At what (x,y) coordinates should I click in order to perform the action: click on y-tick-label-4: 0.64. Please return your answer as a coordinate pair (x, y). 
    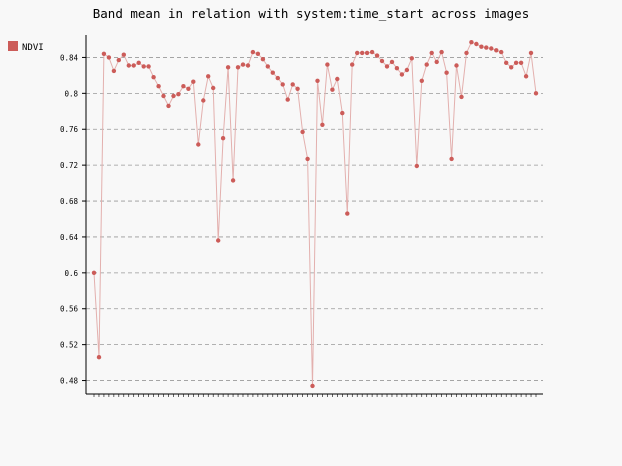
    Looking at the image, I should click on (69, 237).